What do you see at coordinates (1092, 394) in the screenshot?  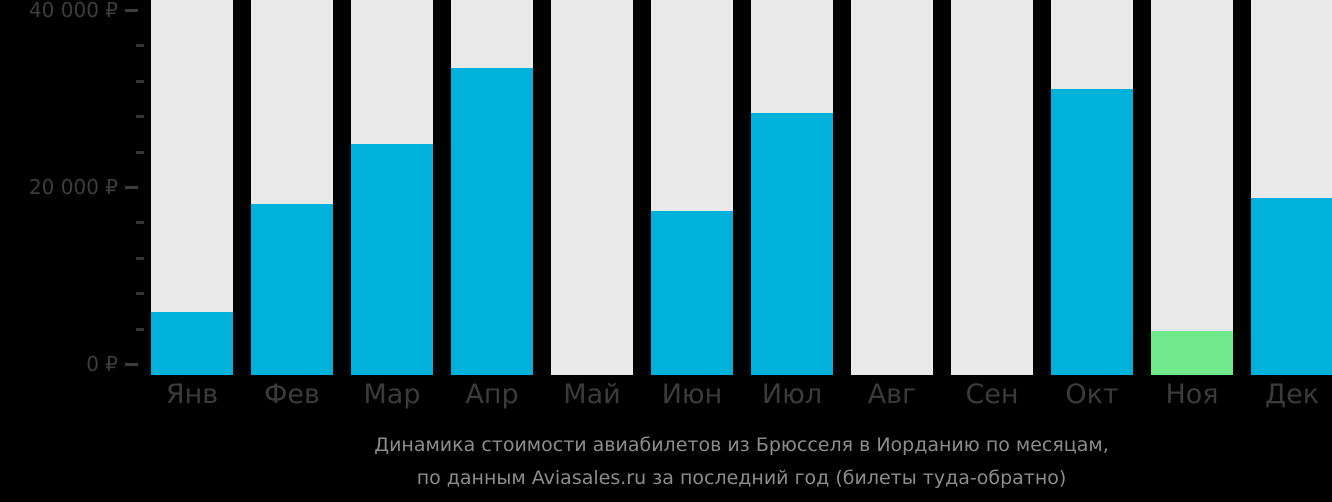 I see `x-axis-label-Окт: Окт` at bounding box center [1092, 394].